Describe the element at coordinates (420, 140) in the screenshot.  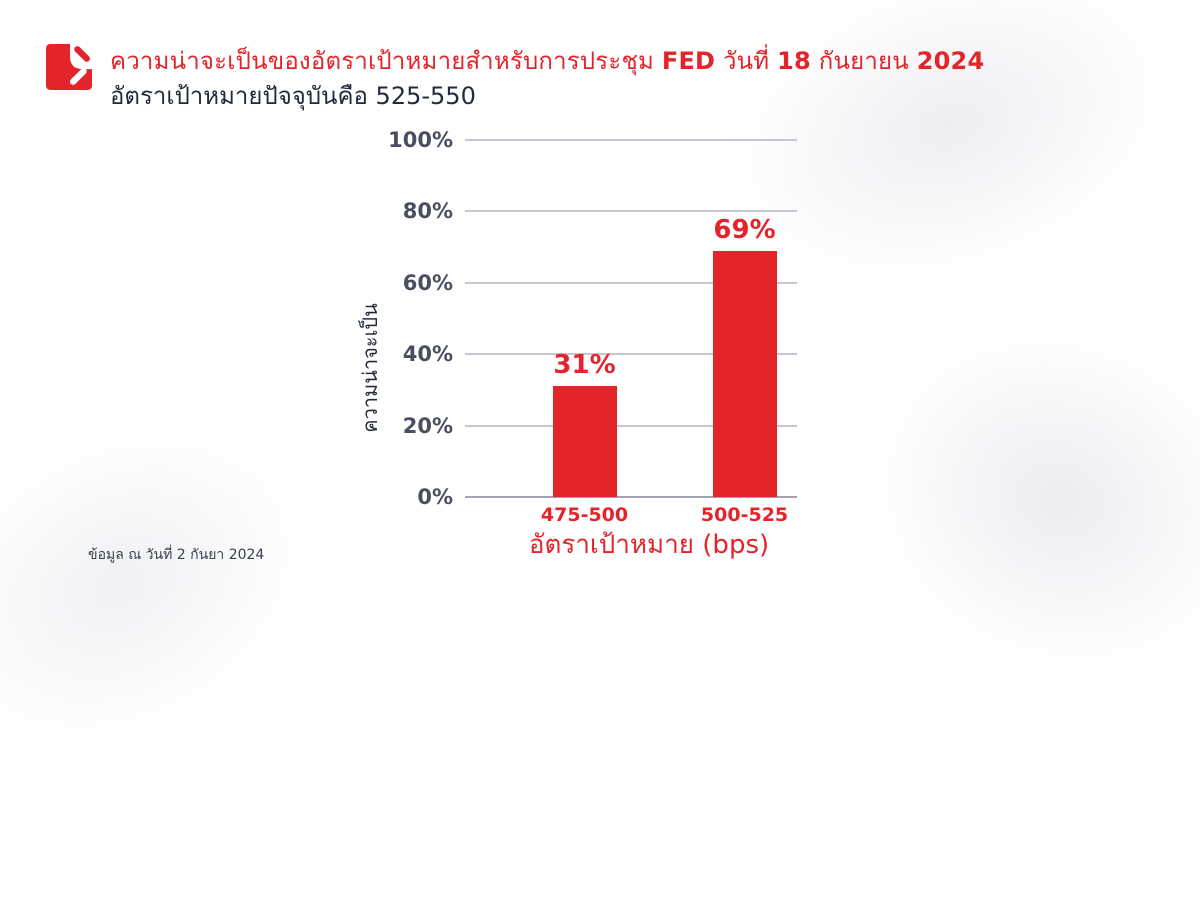
I see `y-axis-tick-label: 100%` at that location.